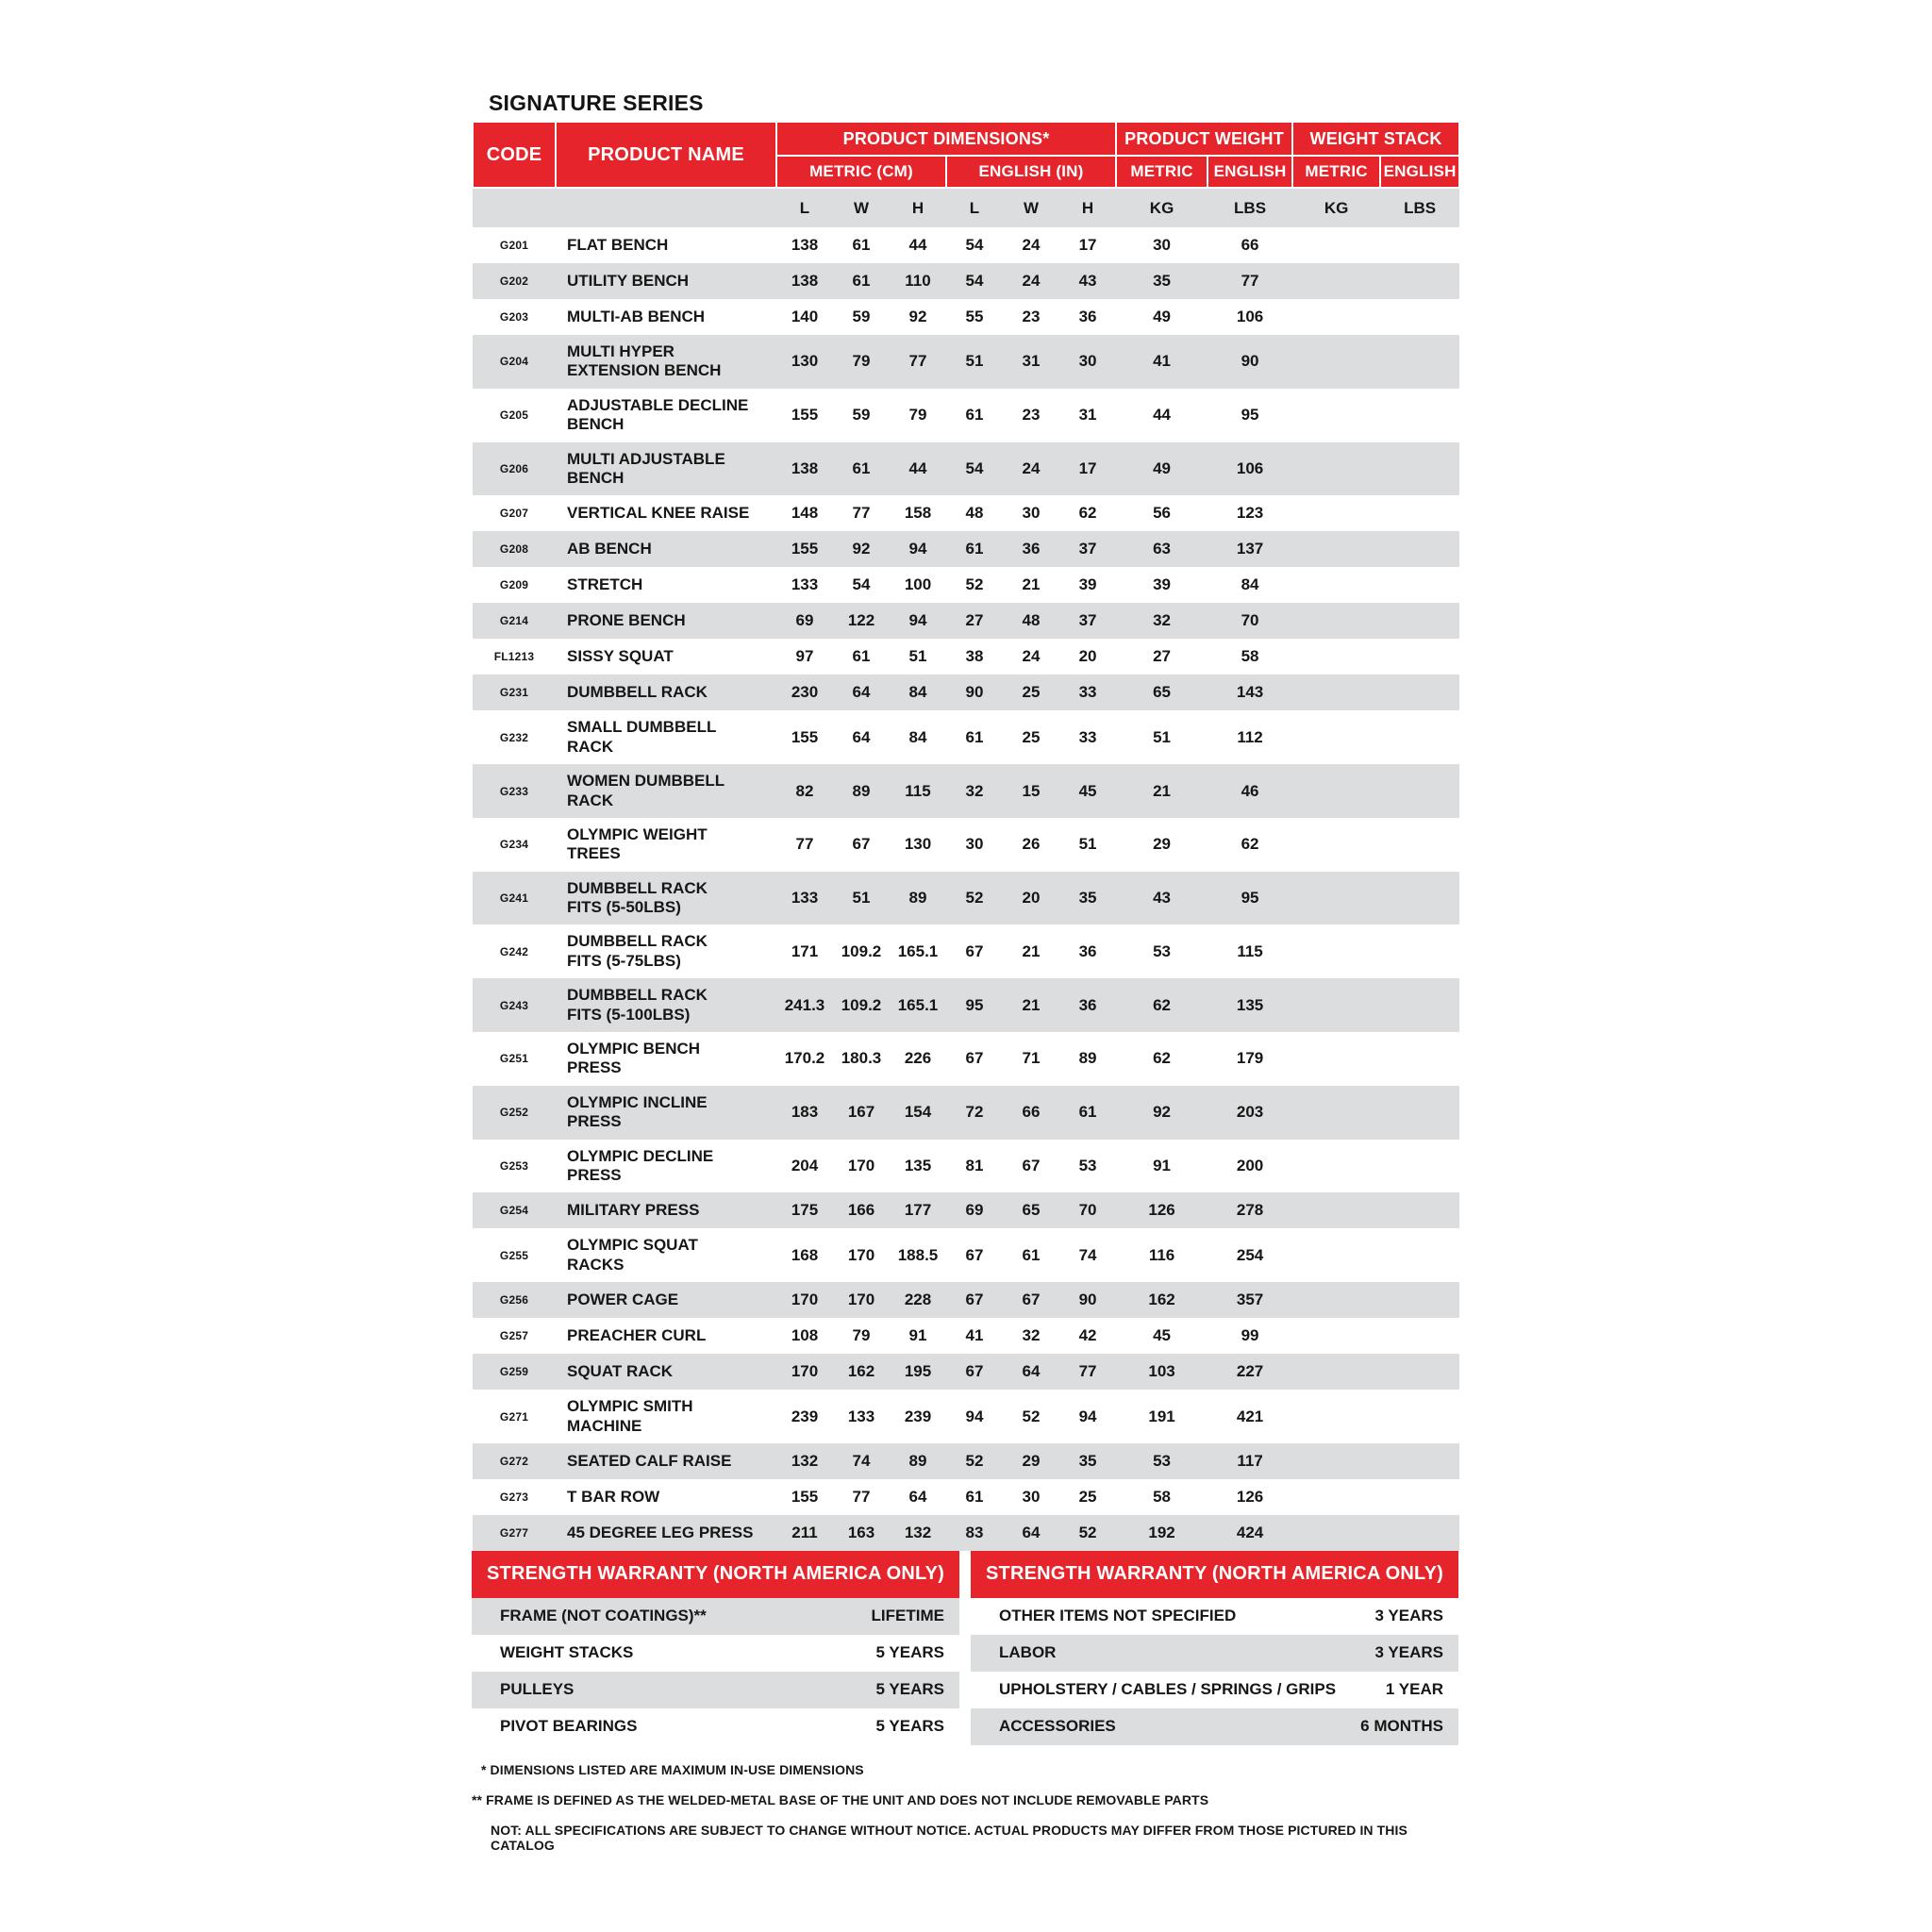 The image size is (1932, 1932). I want to click on subheader-english-l: L, so click(974, 208).